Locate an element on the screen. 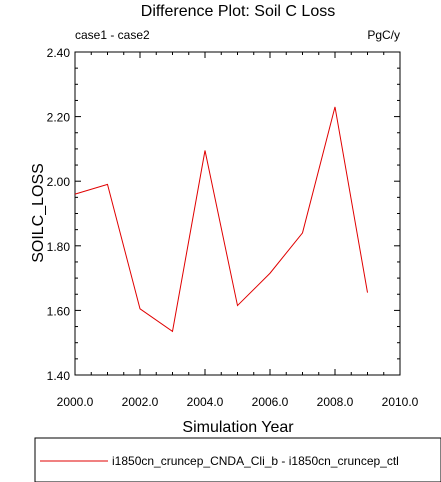 The image size is (441, 482). chart-title: Difference Plot: Soil C Loss is located at coordinates (238, 11).